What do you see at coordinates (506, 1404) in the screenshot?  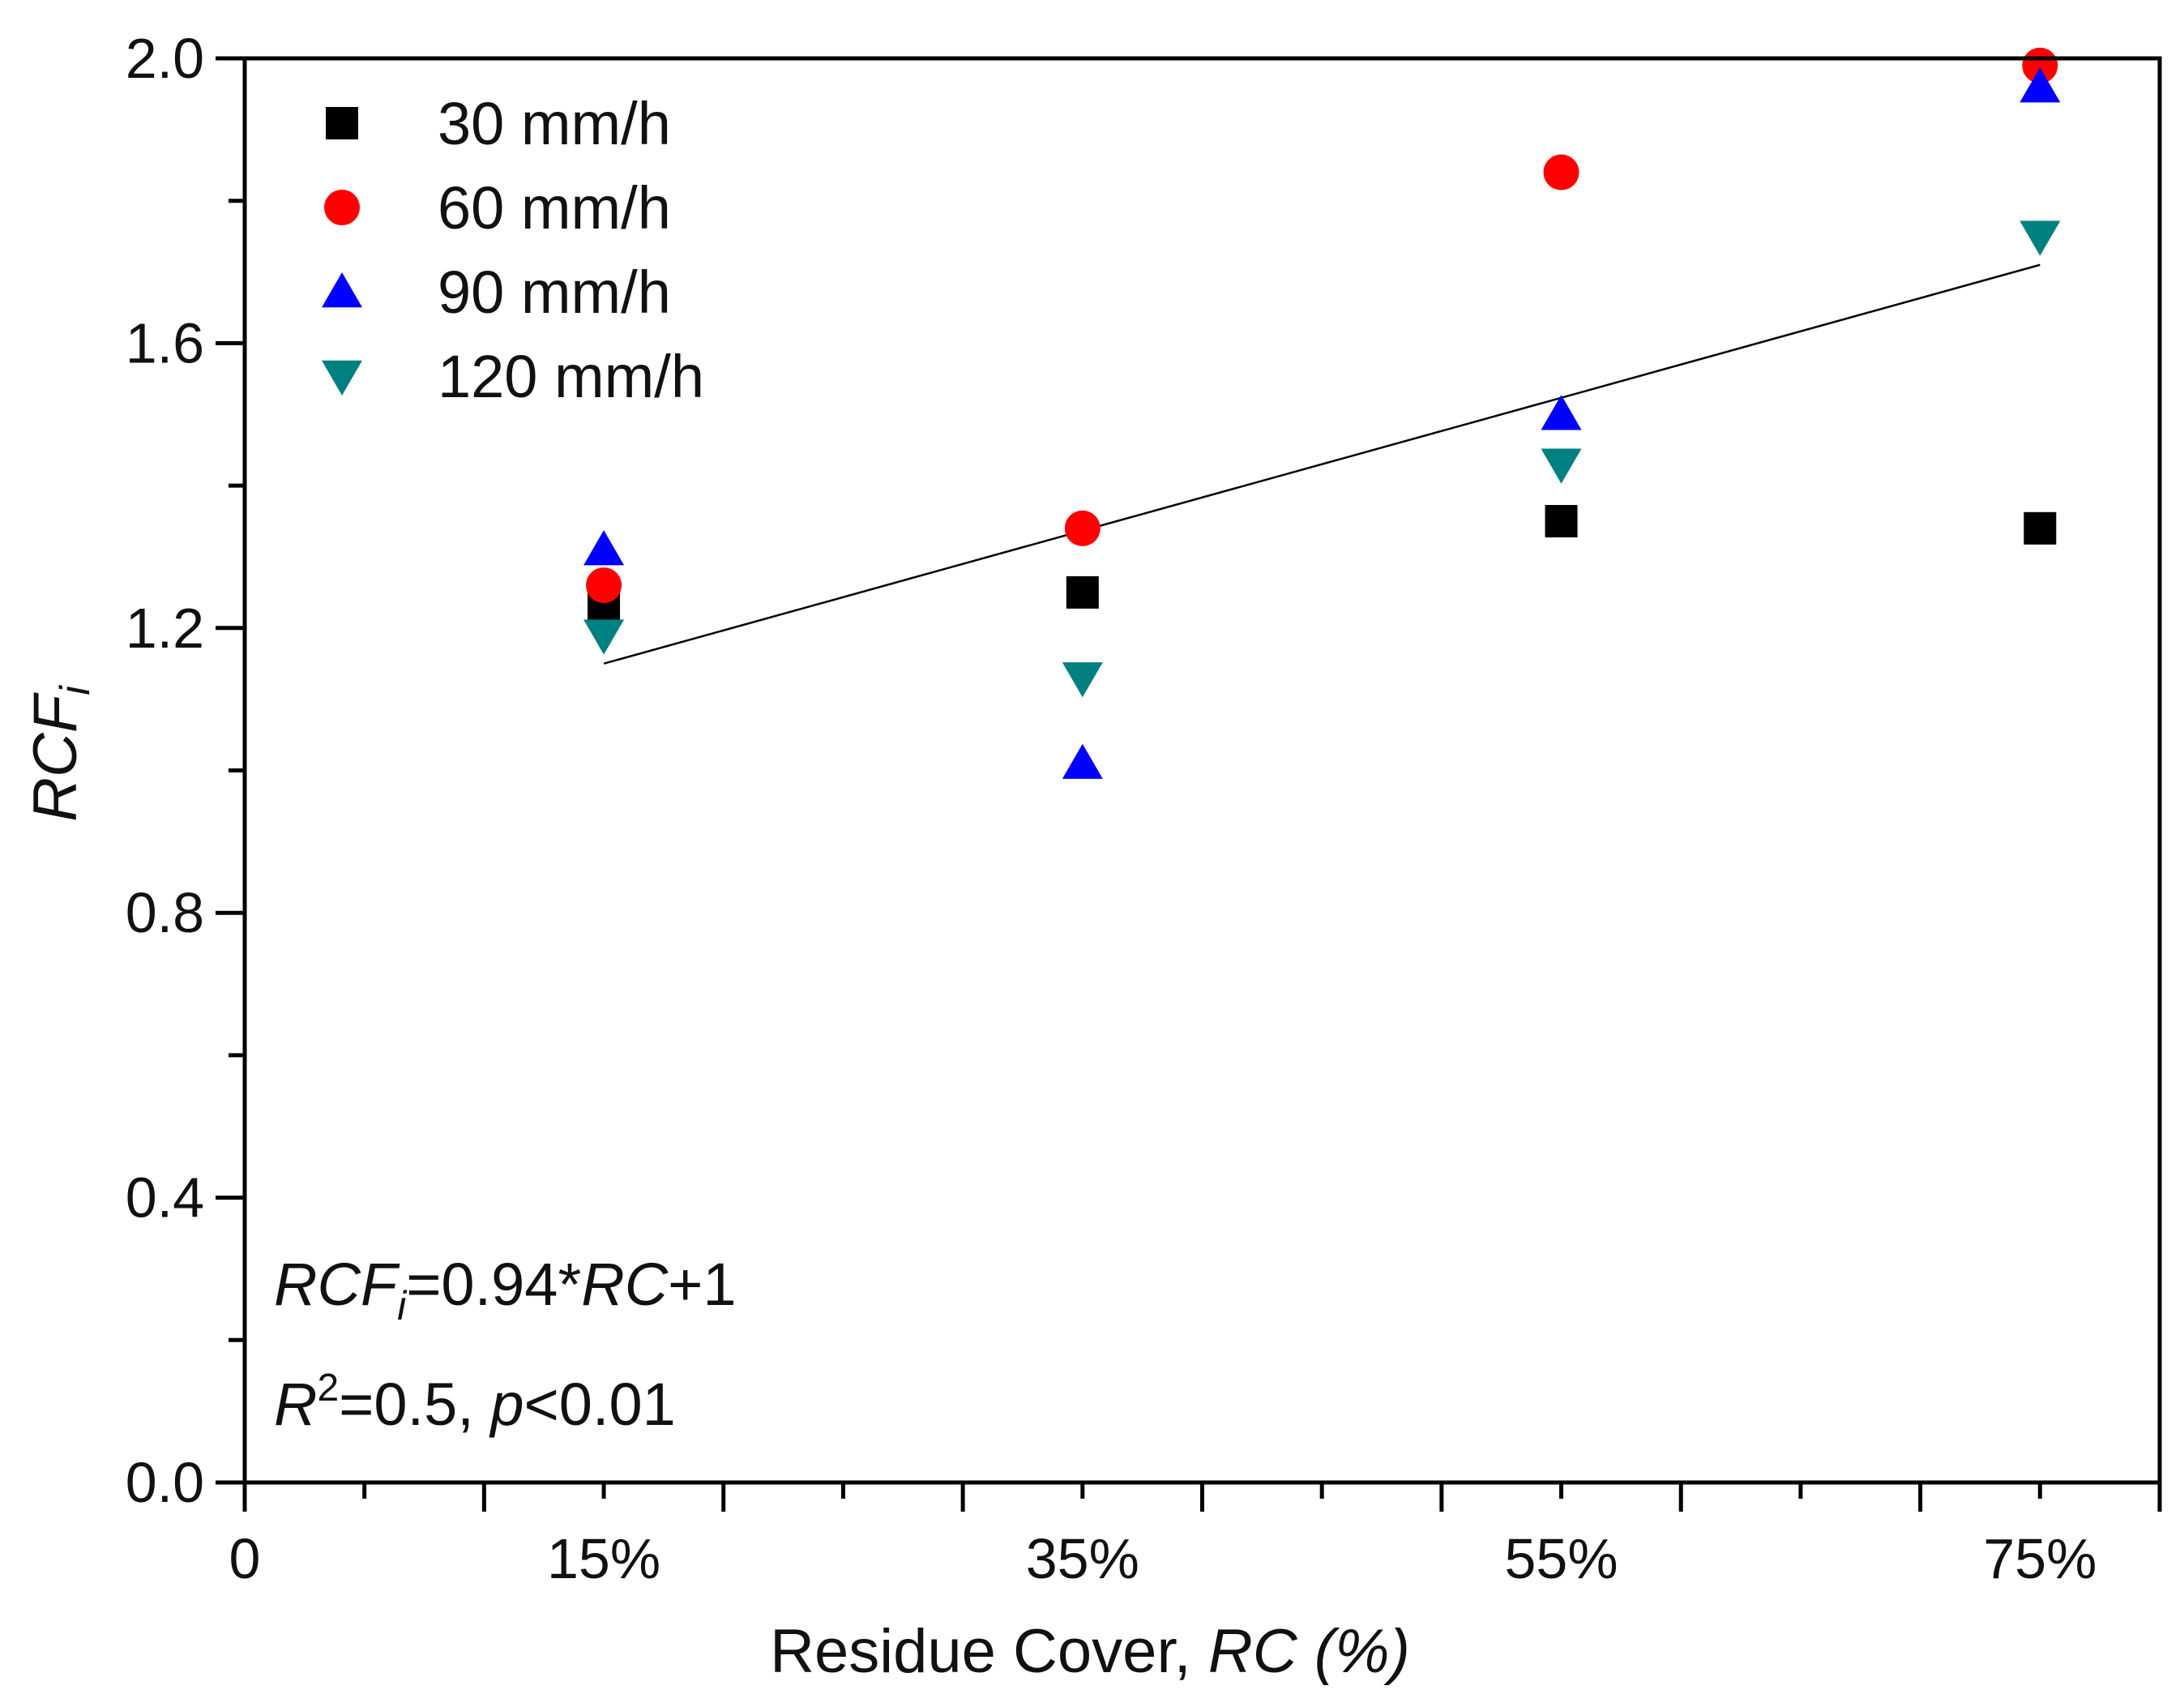 I see `stats-p: p` at bounding box center [506, 1404].